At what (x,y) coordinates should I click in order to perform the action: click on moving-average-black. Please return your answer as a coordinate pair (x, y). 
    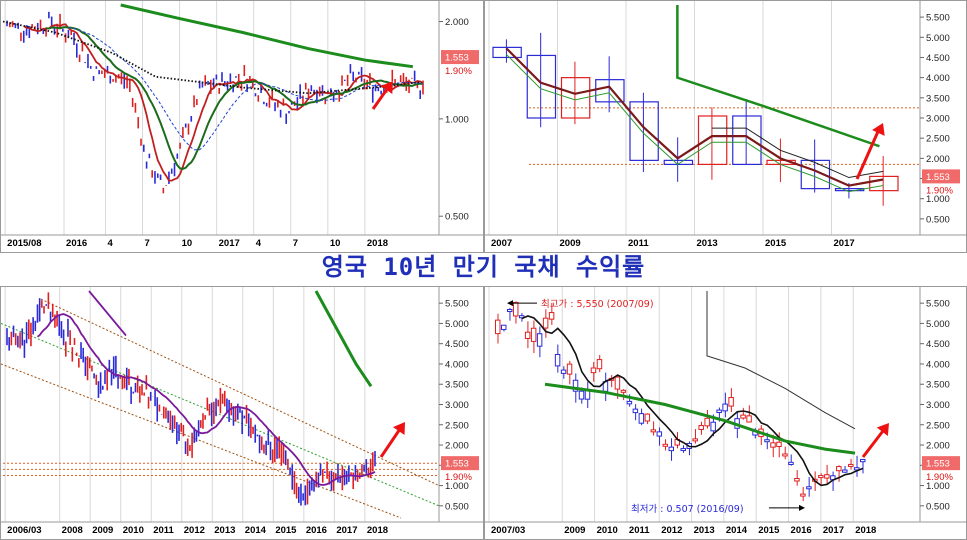
    Looking at the image, I should click on (692, 401).